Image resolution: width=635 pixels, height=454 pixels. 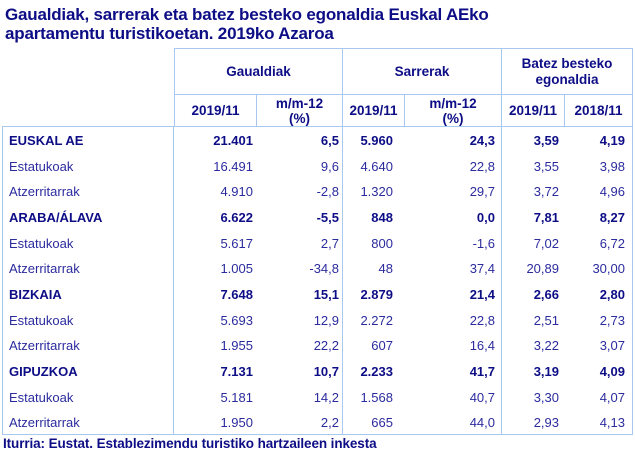 I want to click on cell: 1.950, so click(x=215, y=422).